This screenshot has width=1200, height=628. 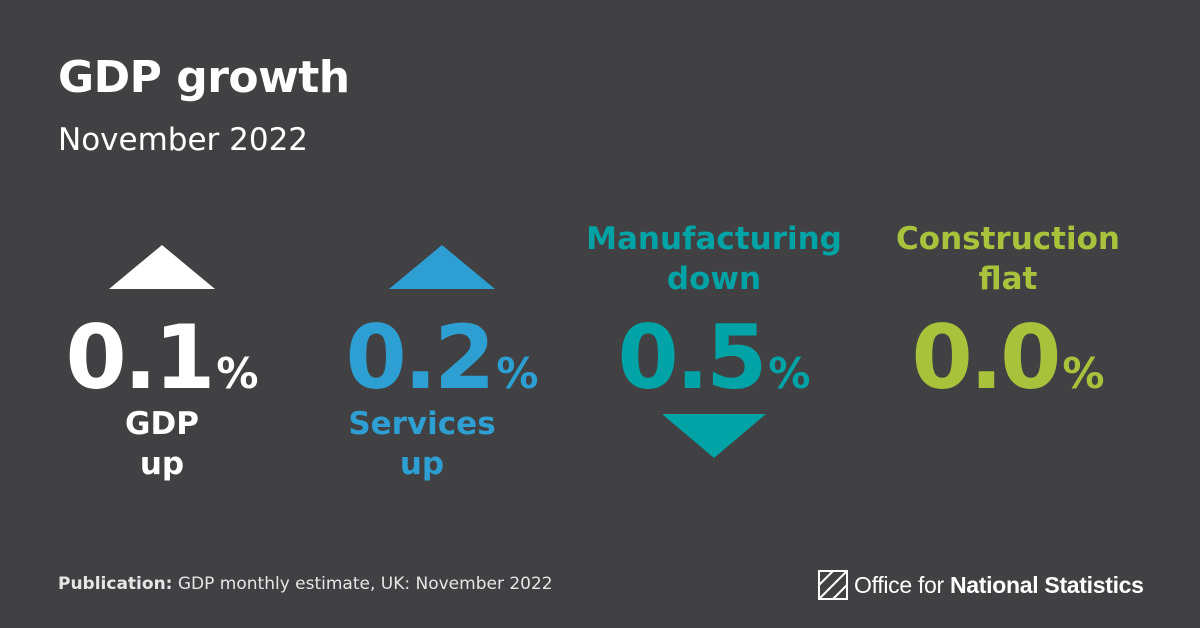 What do you see at coordinates (422, 444) in the screenshot?
I see `stat-services-label: Services up` at bounding box center [422, 444].